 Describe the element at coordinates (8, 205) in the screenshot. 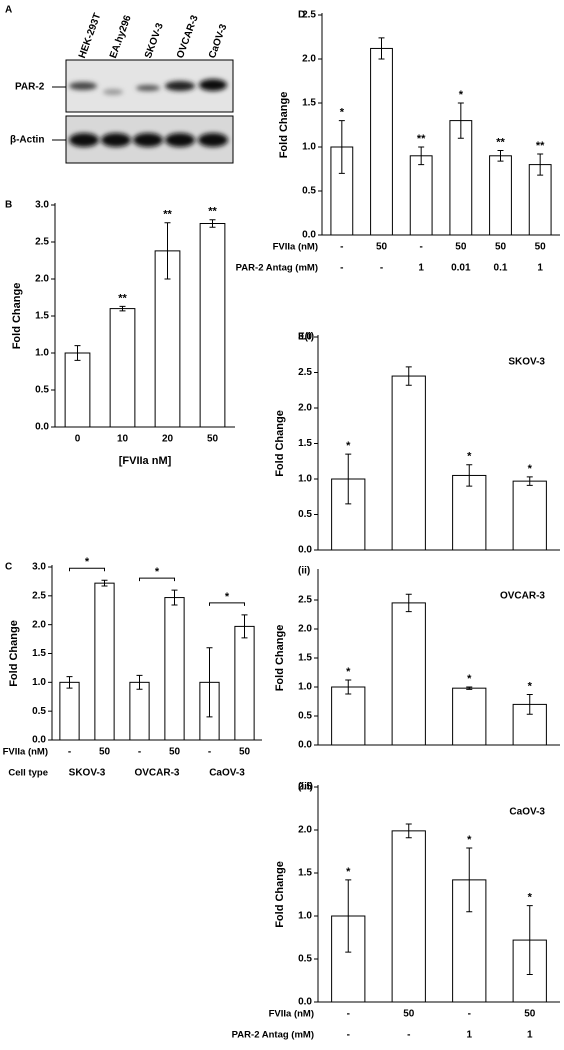

I see `panel-label: B` at that location.